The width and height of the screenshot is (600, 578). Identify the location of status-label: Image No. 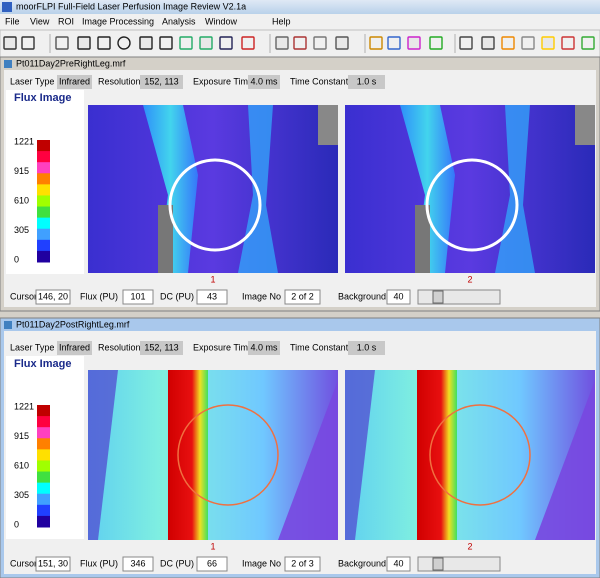
(261, 563).